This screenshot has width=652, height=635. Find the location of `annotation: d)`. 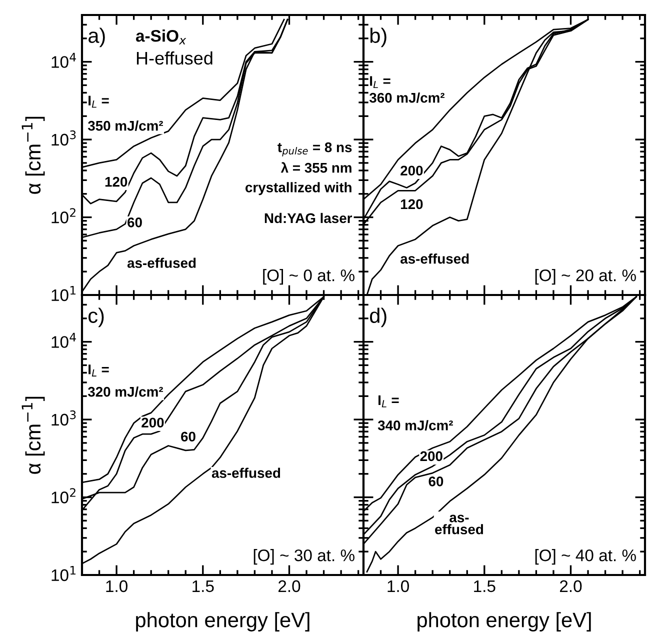

annotation: d) is located at coordinates (378, 318).